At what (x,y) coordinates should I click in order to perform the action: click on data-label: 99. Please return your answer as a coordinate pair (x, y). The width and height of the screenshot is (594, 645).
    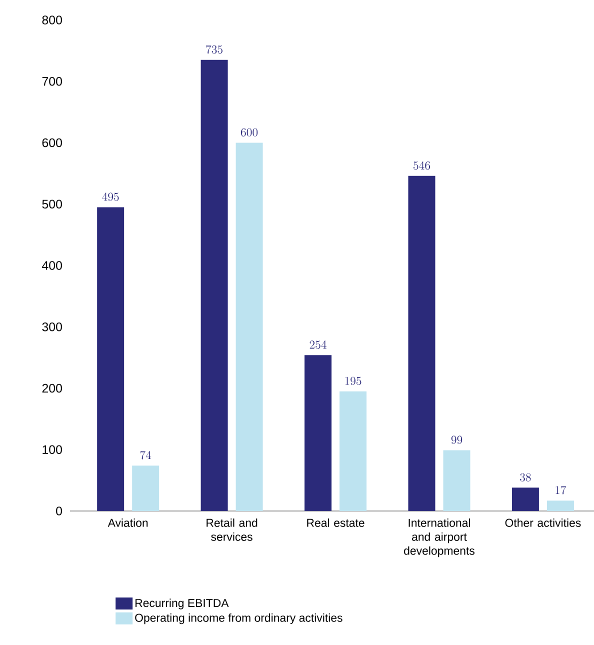
    Looking at the image, I should click on (456, 440).